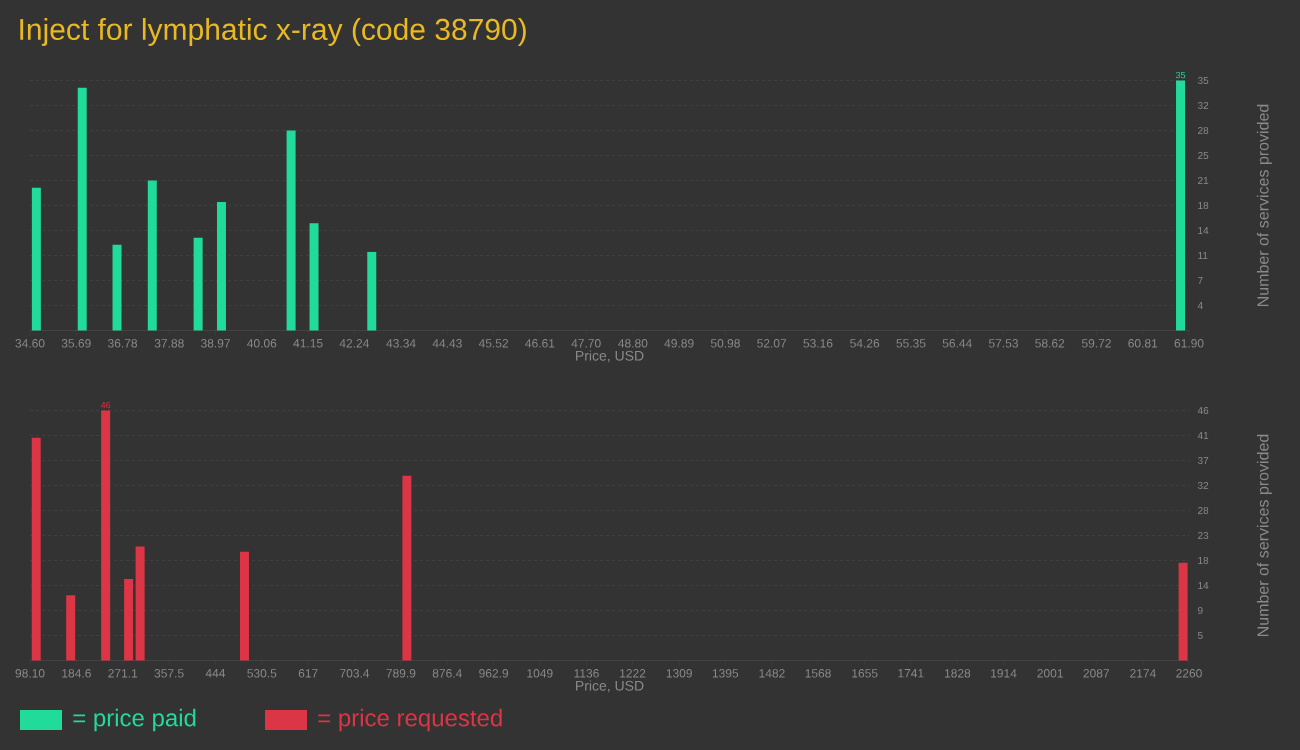 The image size is (1300, 750). What do you see at coordinates (308, 673) in the screenshot?
I see `x-tick-label: 617` at bounding box center [308, 673].